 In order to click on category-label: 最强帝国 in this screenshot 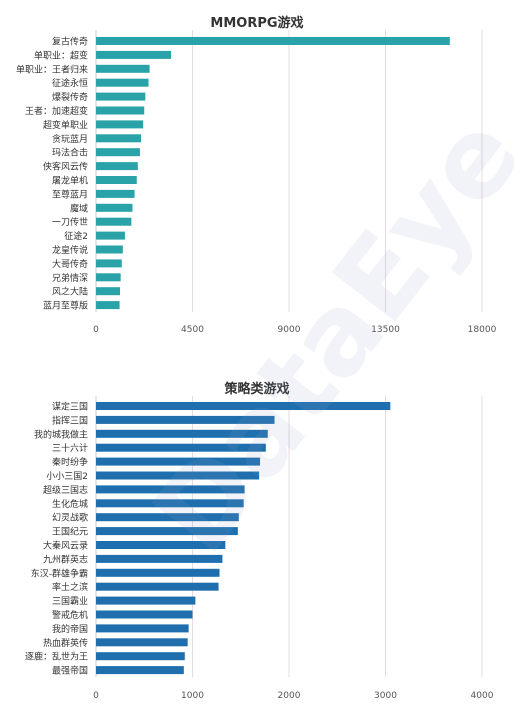, I will do `click(70, 671)`.